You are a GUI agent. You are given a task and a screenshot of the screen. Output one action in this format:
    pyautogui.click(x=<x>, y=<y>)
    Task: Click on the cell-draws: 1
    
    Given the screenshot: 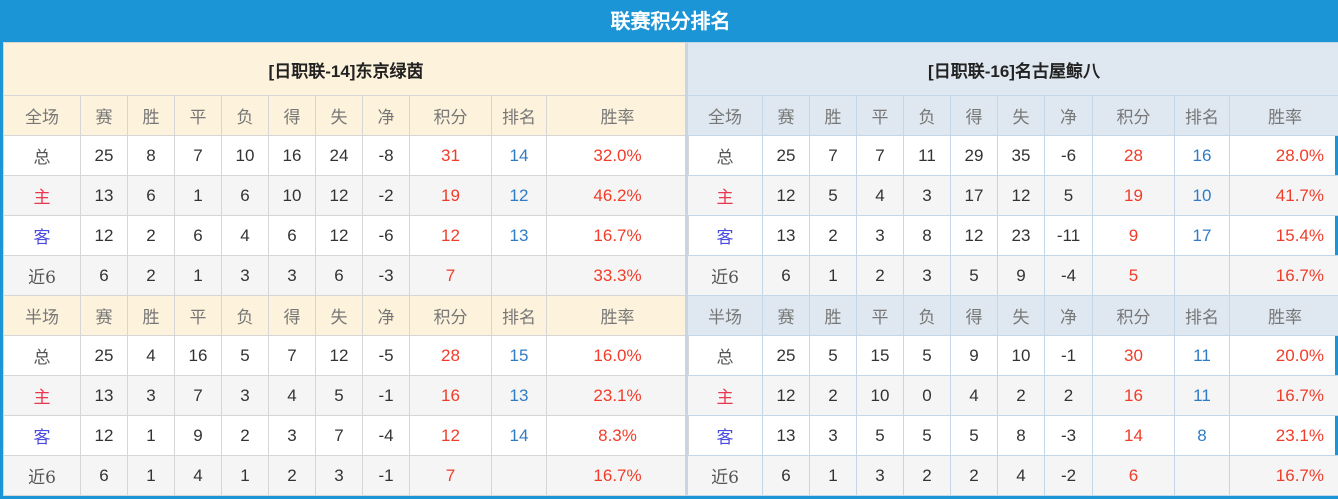 What is the action you would take?
    pyautogui.click(x=198, y=276)
    